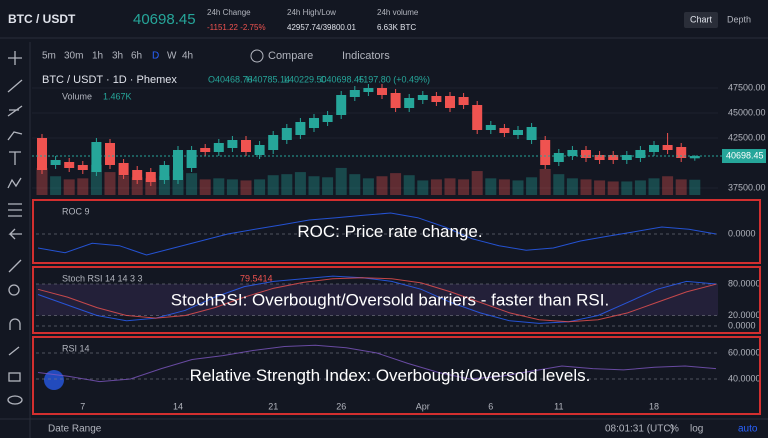 Image resolution: width=768 pixels, height=438 pixels. Describe the element at coordinates (322, 27) in the screenshot. I see `stat-value: 42957.74/39800.01` at that location.